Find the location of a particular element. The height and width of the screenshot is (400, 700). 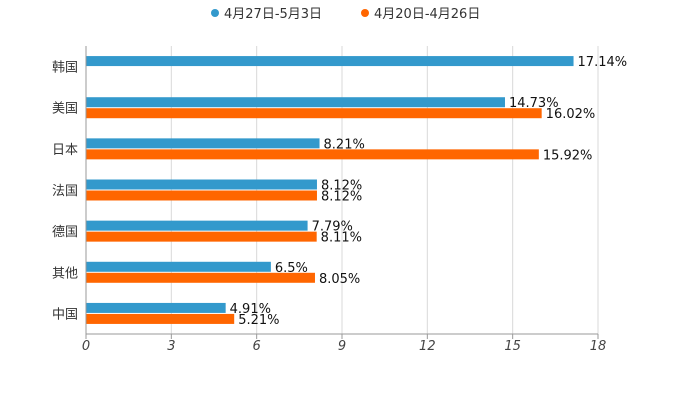

category-label-6: 其他 is located at coordinates (65, 273).